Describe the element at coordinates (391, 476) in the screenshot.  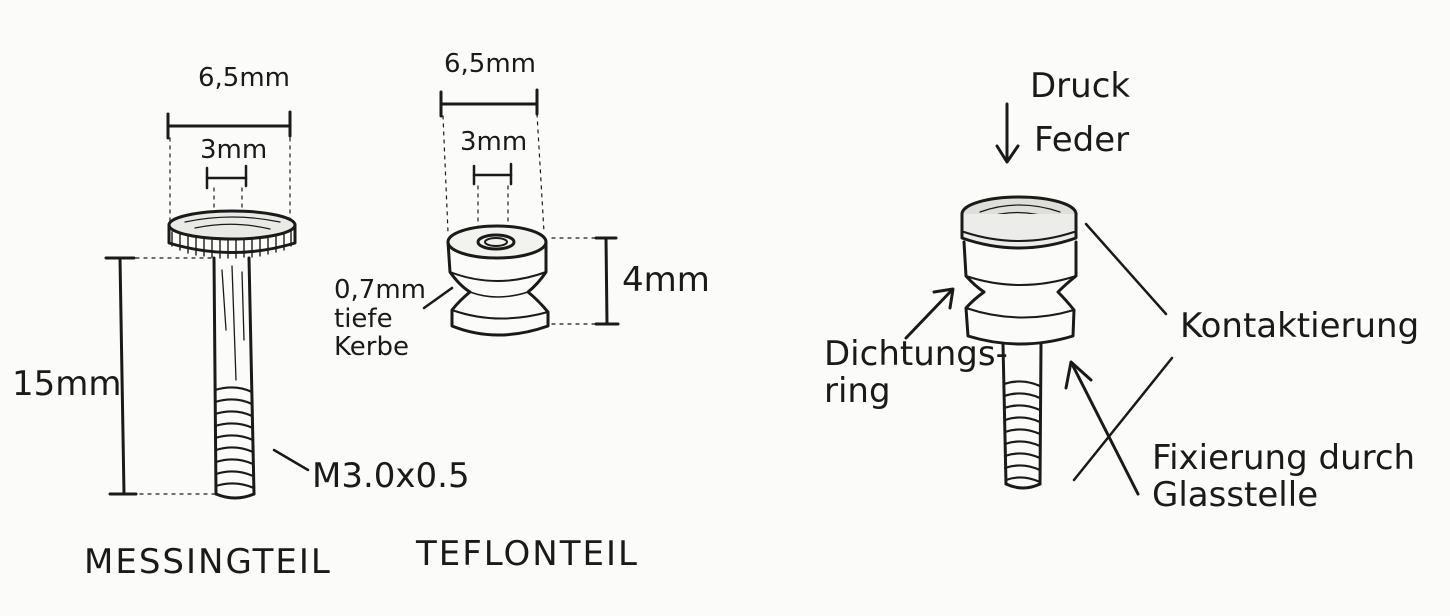
I see `brass-thread-label: M3.0x0.5` at that location.